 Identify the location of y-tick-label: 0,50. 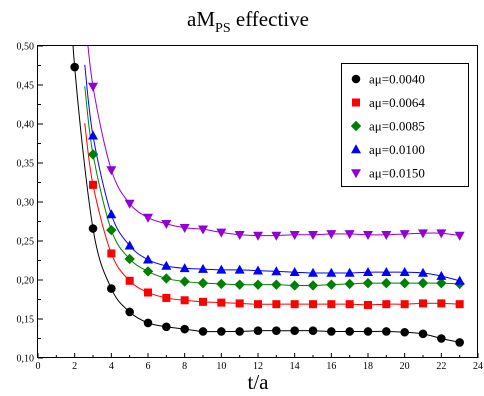
(26, 47).